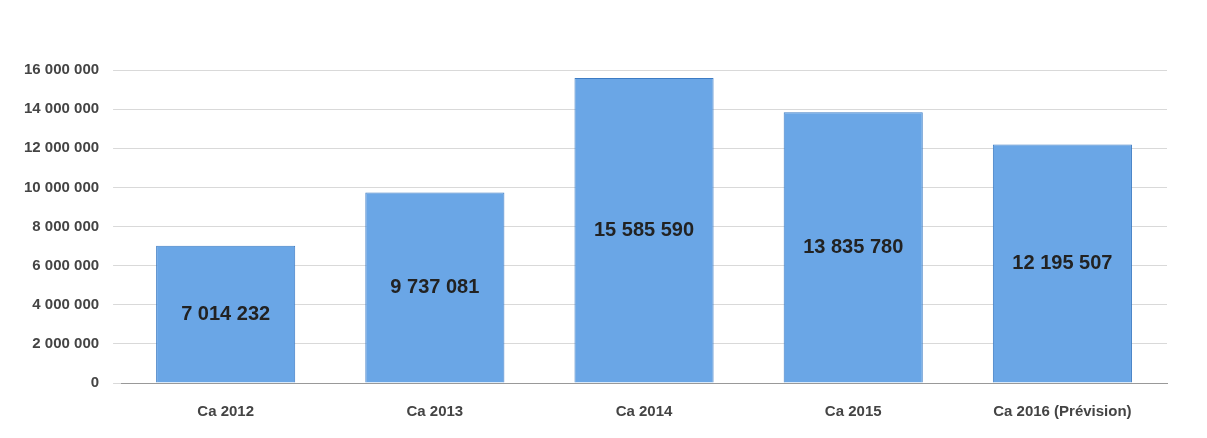  I want to click on y-tick-label: 2 000 000, so click(66, 343).